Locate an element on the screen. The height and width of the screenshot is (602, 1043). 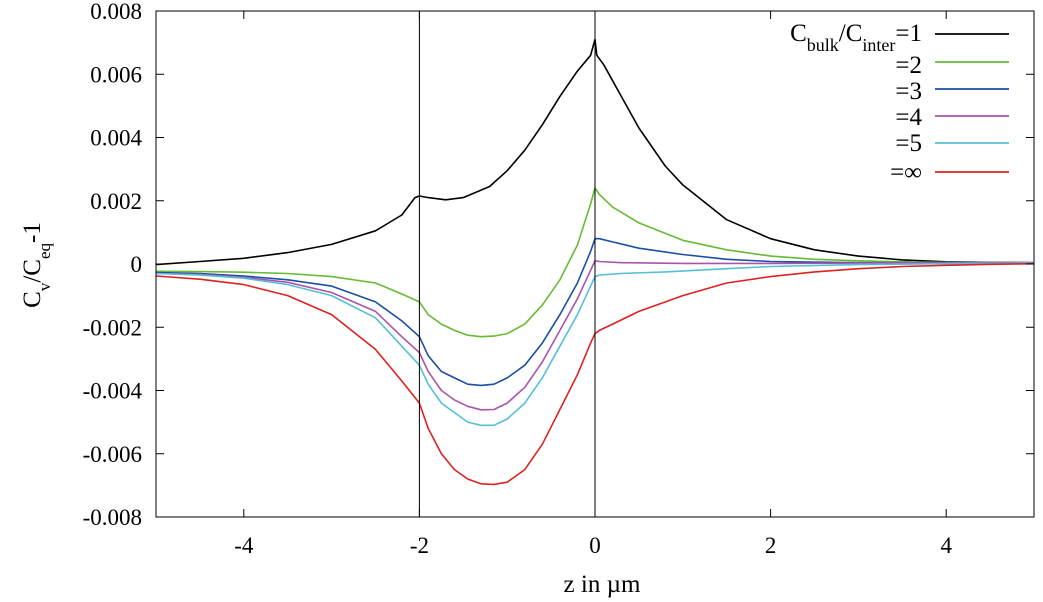
legend: Cbulk/Cinter=1 =2 =3 =4 =5 =∞ is located at coordinates (899, 103).